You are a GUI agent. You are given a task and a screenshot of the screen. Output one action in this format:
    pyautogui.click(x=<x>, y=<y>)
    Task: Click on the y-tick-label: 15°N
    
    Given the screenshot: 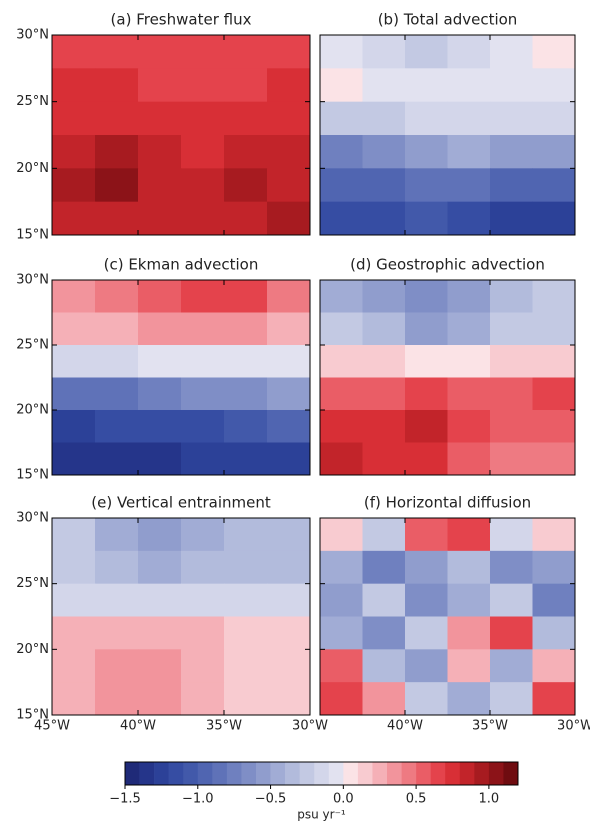 What is the action you would take?
    pyautogui.click(x=32, y=715)
    